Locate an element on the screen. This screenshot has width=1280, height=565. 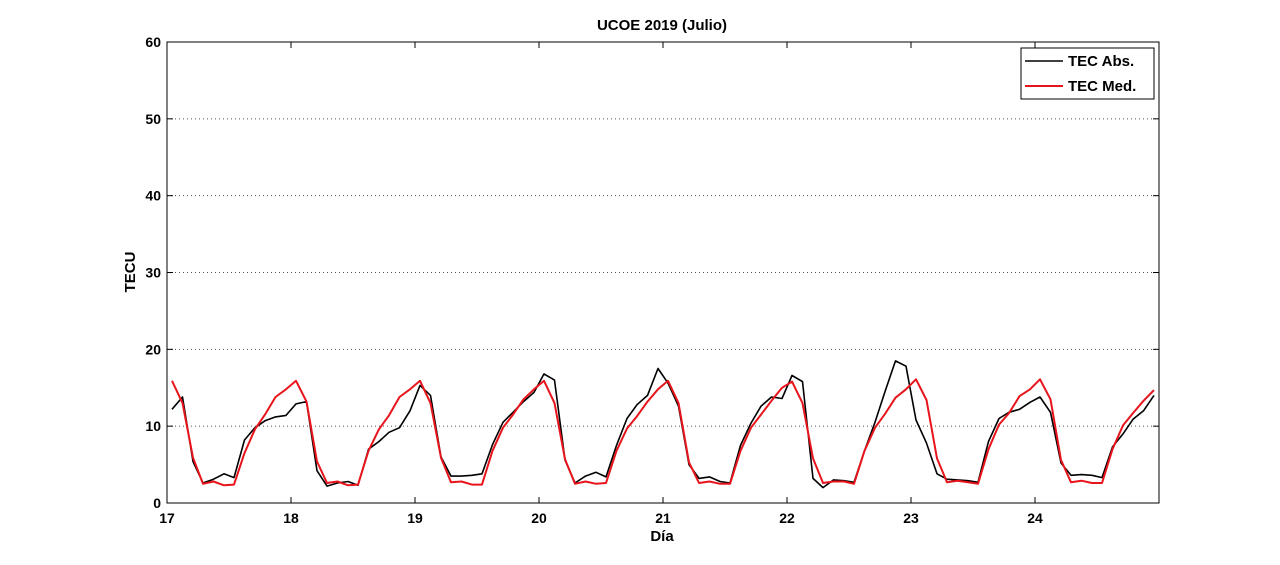
legend-label: TEC Abs. is located at coordinates (1101, 61).